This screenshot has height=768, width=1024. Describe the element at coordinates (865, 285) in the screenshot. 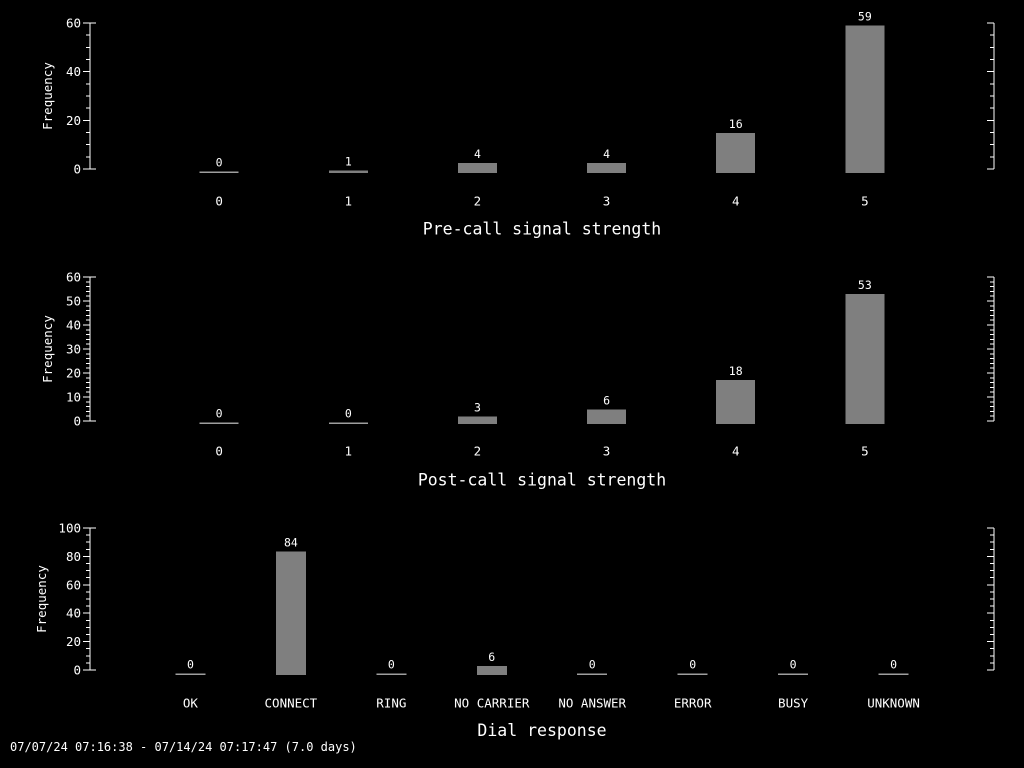

I see `bar-value-label: 53` at that location.